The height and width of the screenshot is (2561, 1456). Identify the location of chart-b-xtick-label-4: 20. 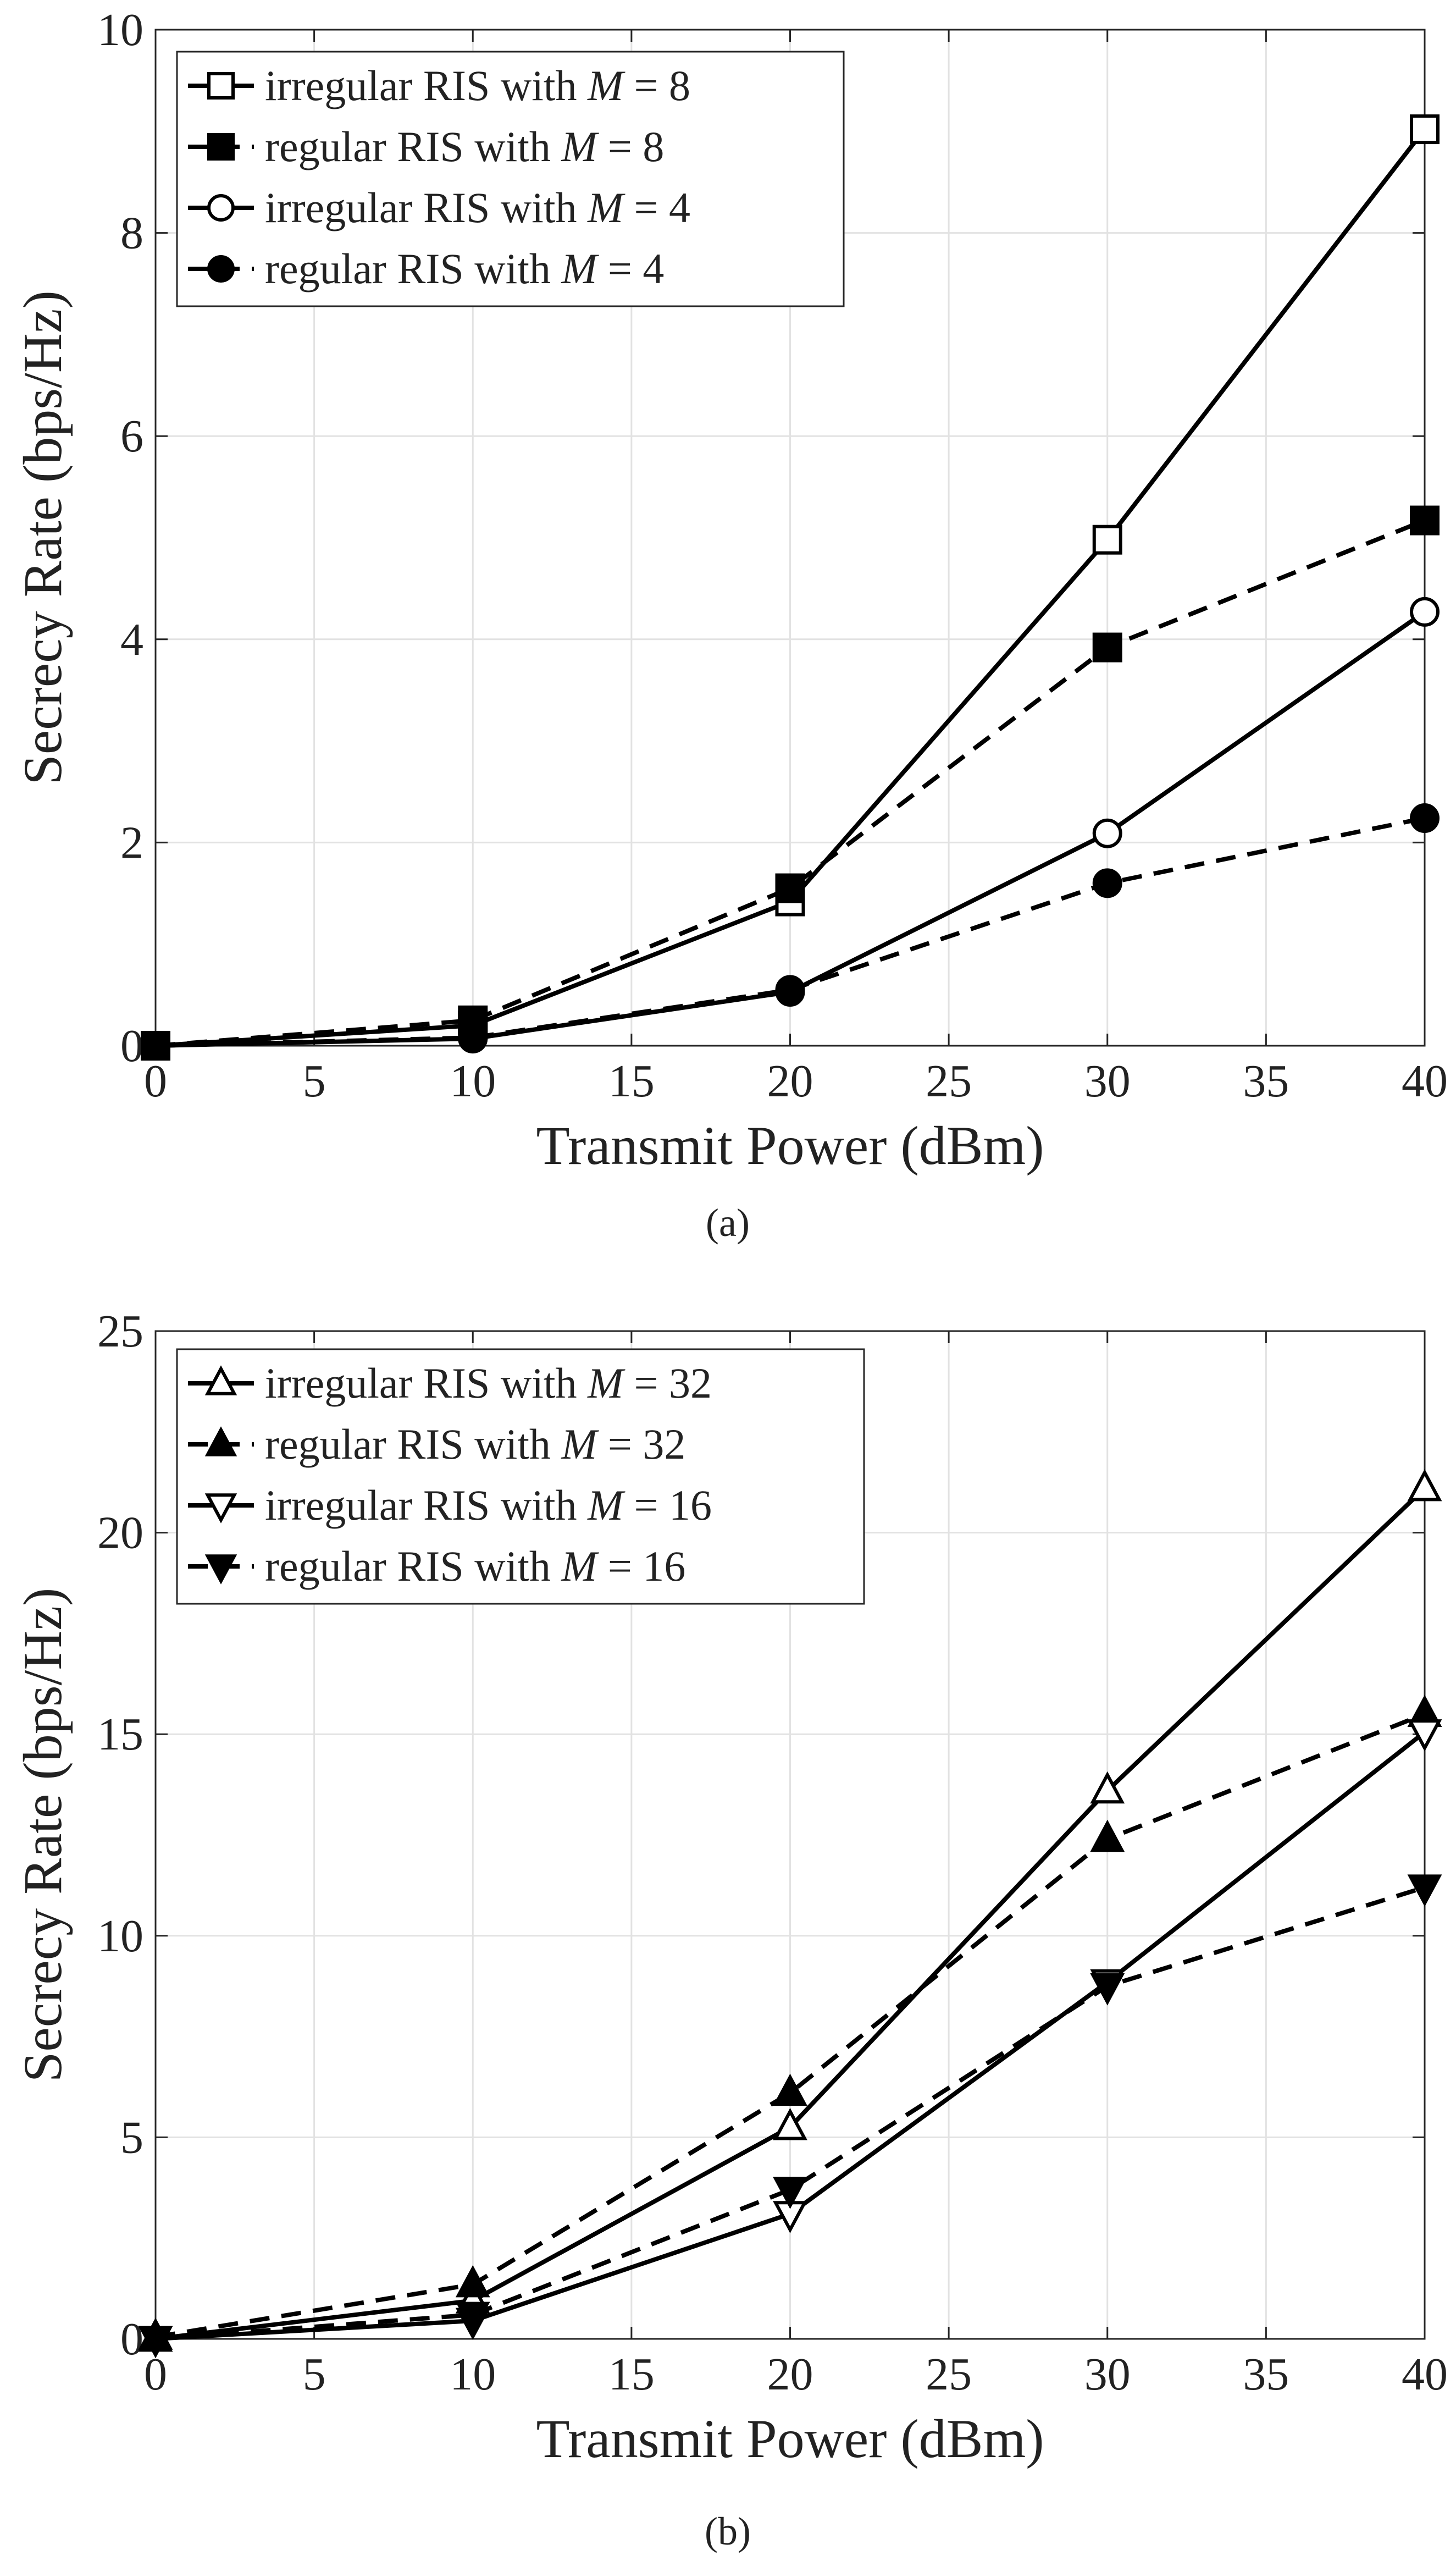
(790, 2375).